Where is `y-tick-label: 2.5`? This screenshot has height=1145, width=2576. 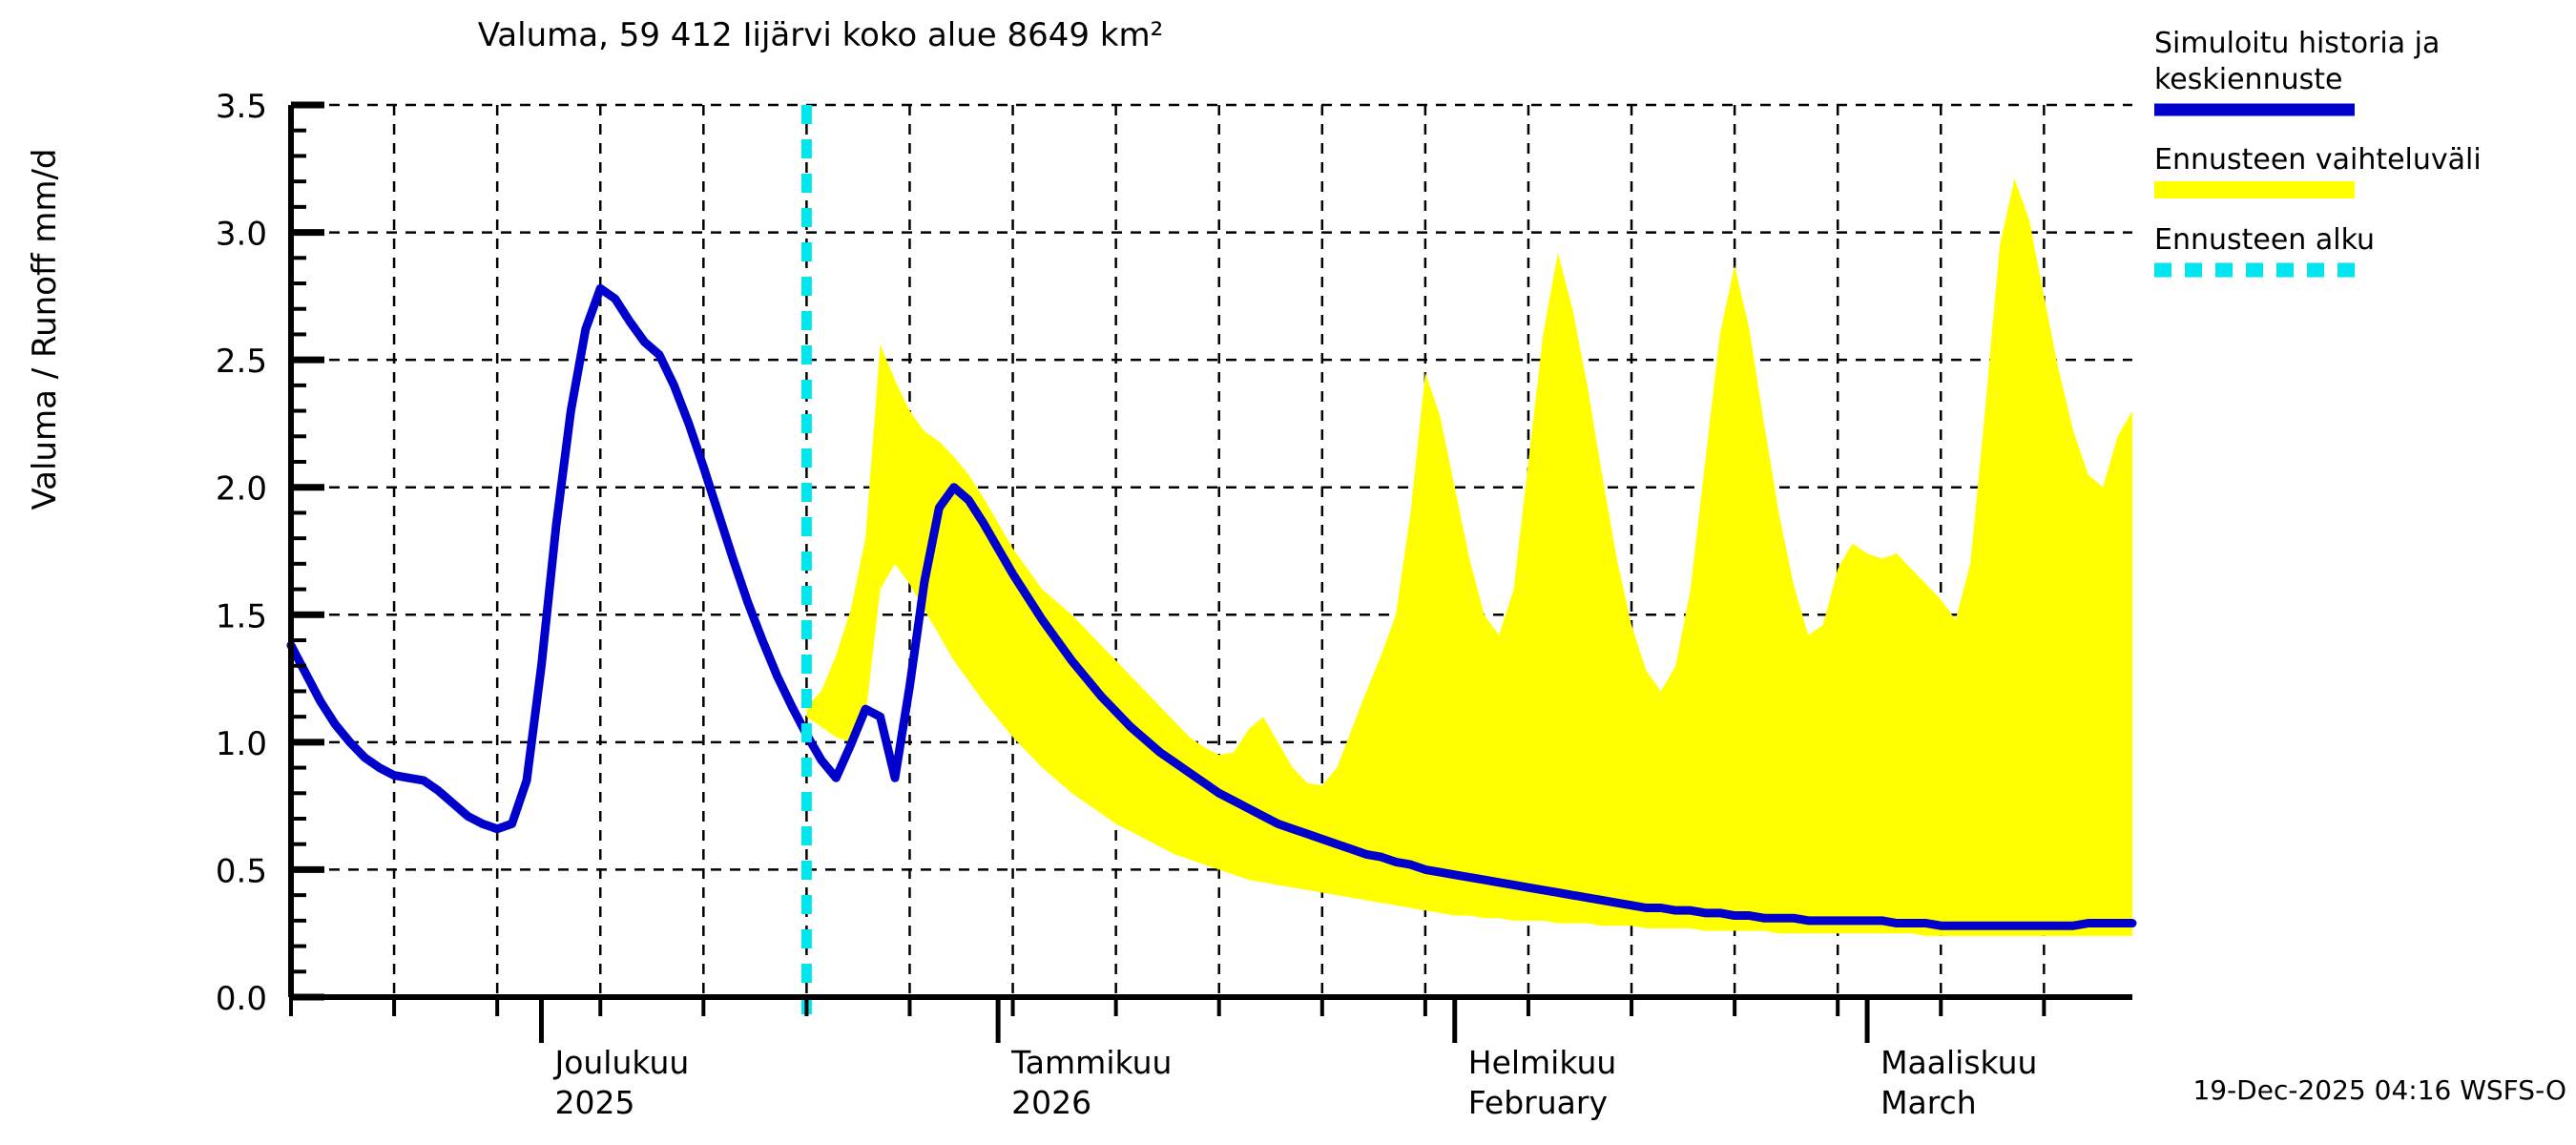
y-tick-label: 2.5 is located at coordinates (241, 362).